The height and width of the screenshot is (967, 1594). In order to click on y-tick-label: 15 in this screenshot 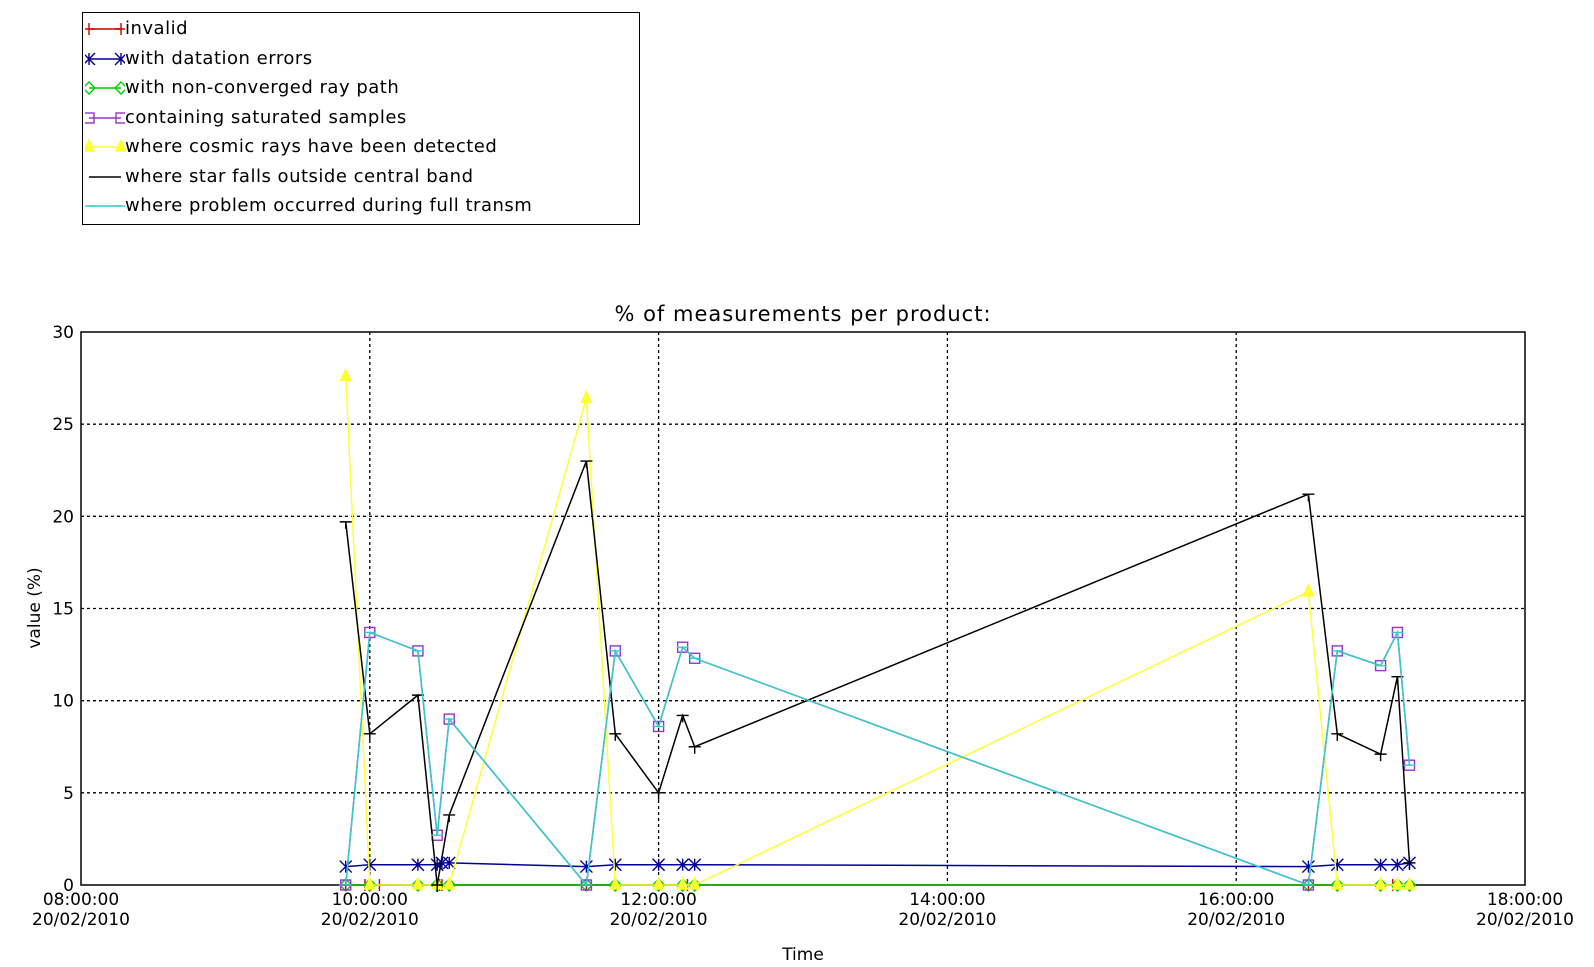, I will do `click(63, 610)`.